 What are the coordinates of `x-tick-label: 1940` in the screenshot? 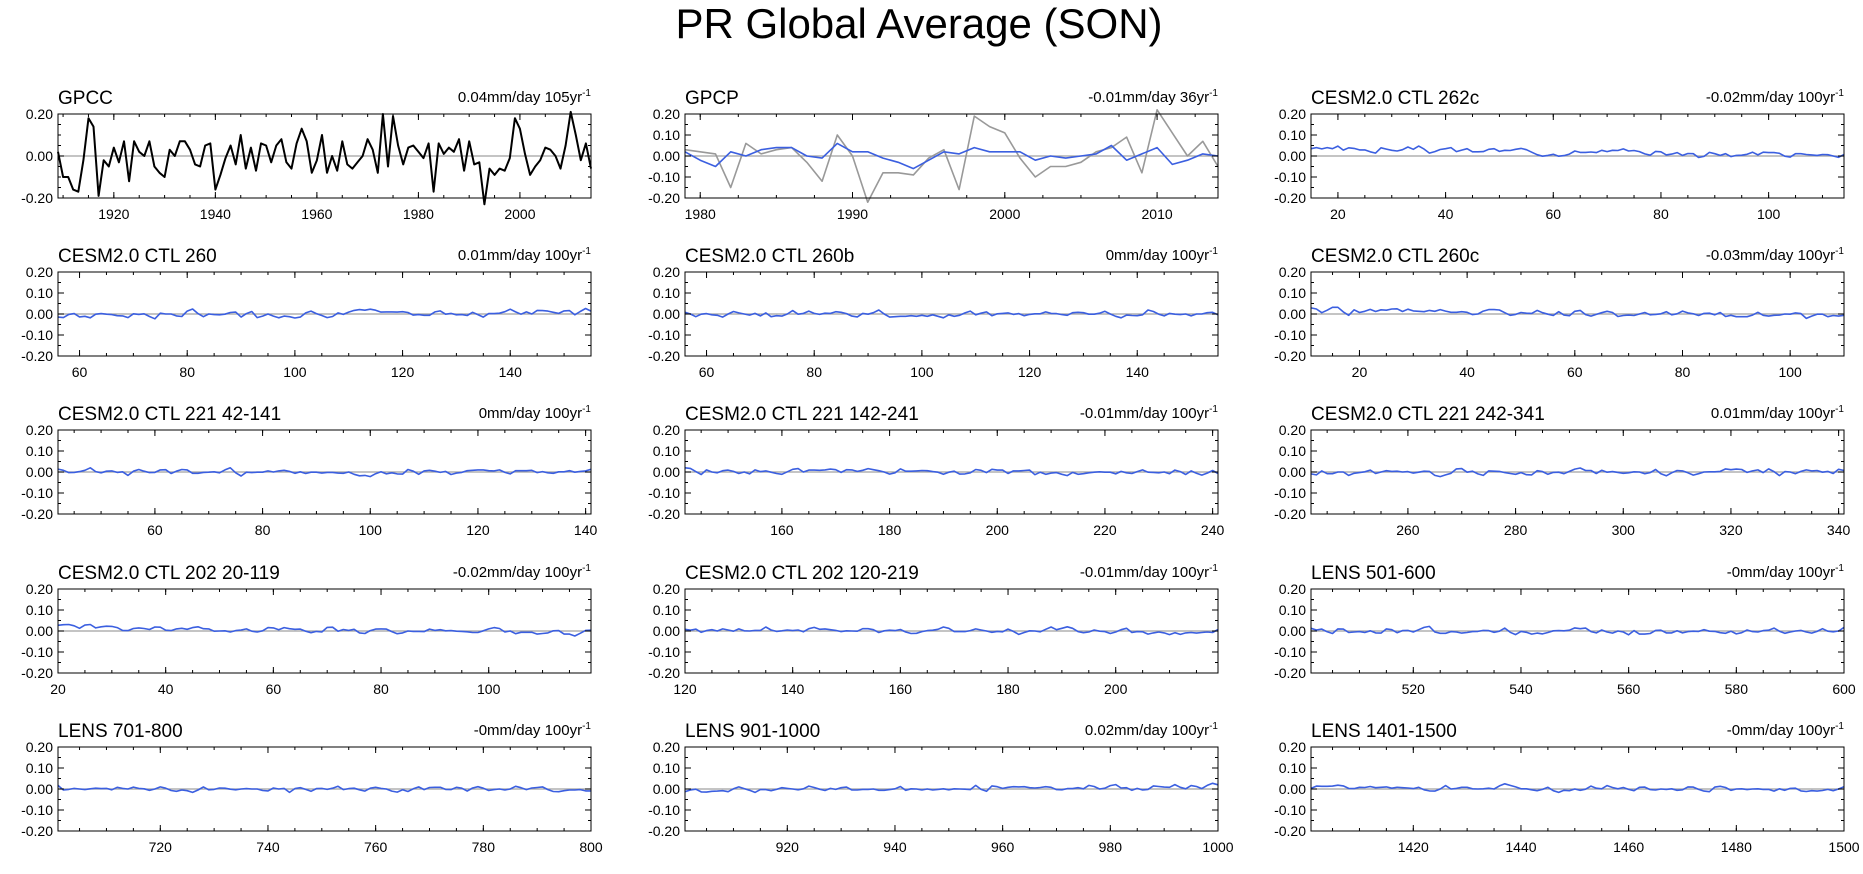 It's located at (215, 214).